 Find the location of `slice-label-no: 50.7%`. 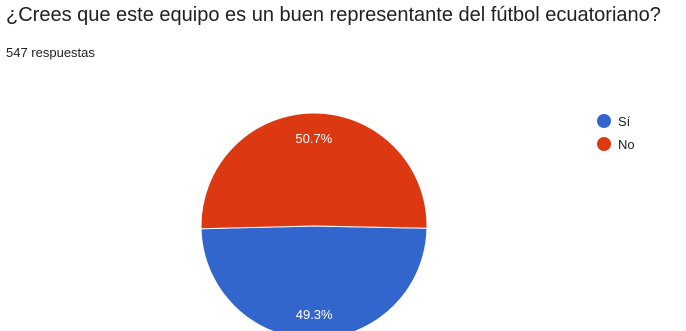

slice-label-no: 50.7% is located at coordinates (313, 138).